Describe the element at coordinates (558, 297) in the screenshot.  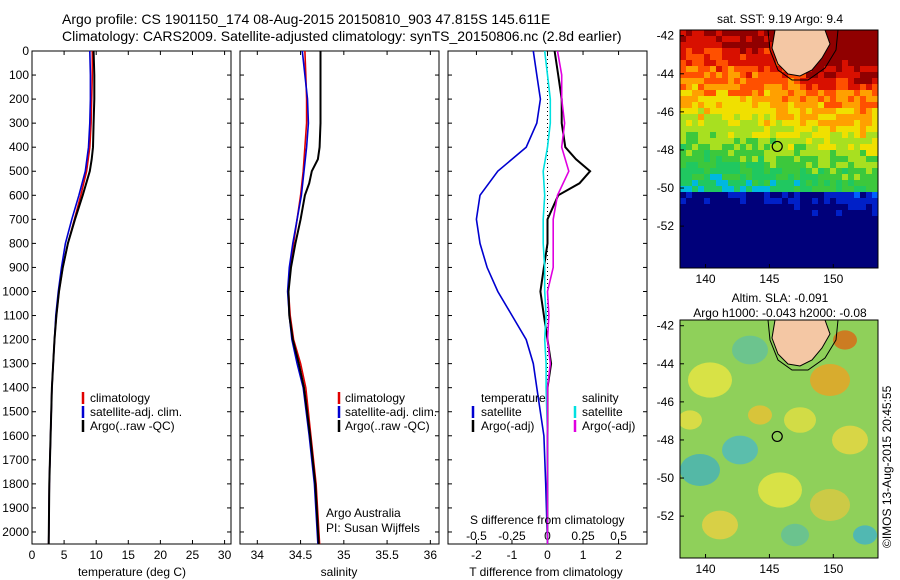
I see `difference-series-salinity-argo-adj-` at that location.